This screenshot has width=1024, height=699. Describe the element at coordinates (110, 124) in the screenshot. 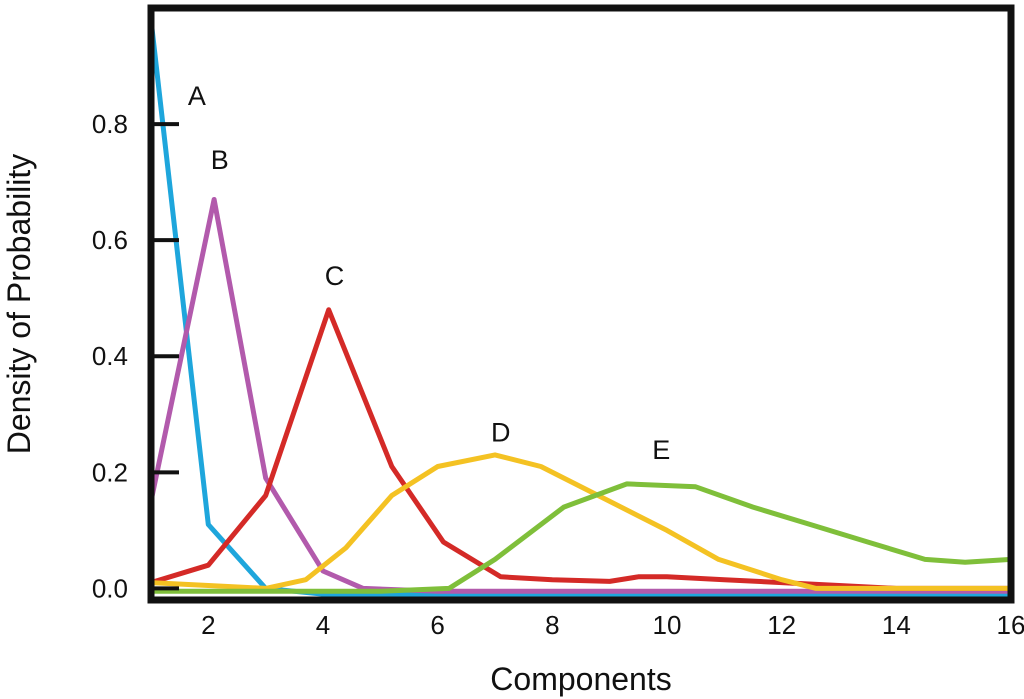

I see `y-tick-label: 0.8` at that location.